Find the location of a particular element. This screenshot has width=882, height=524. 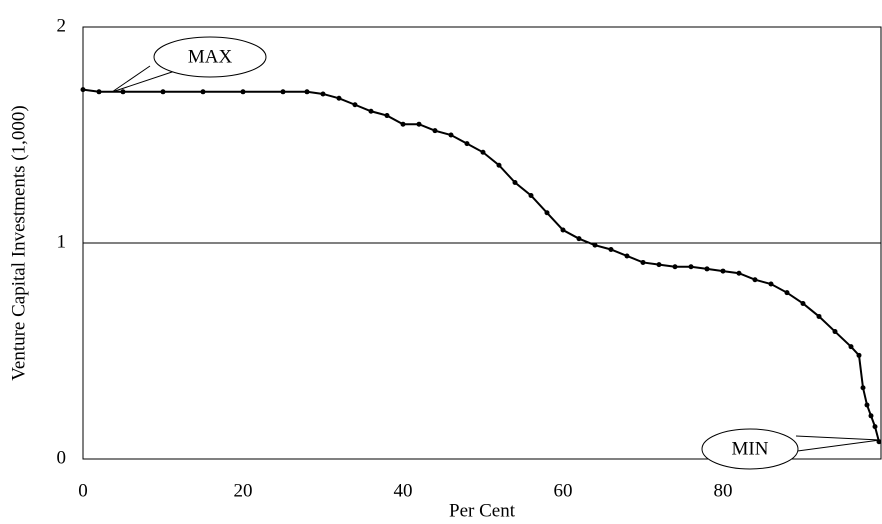

annotation: MAX is located at coordinates (210, 56).